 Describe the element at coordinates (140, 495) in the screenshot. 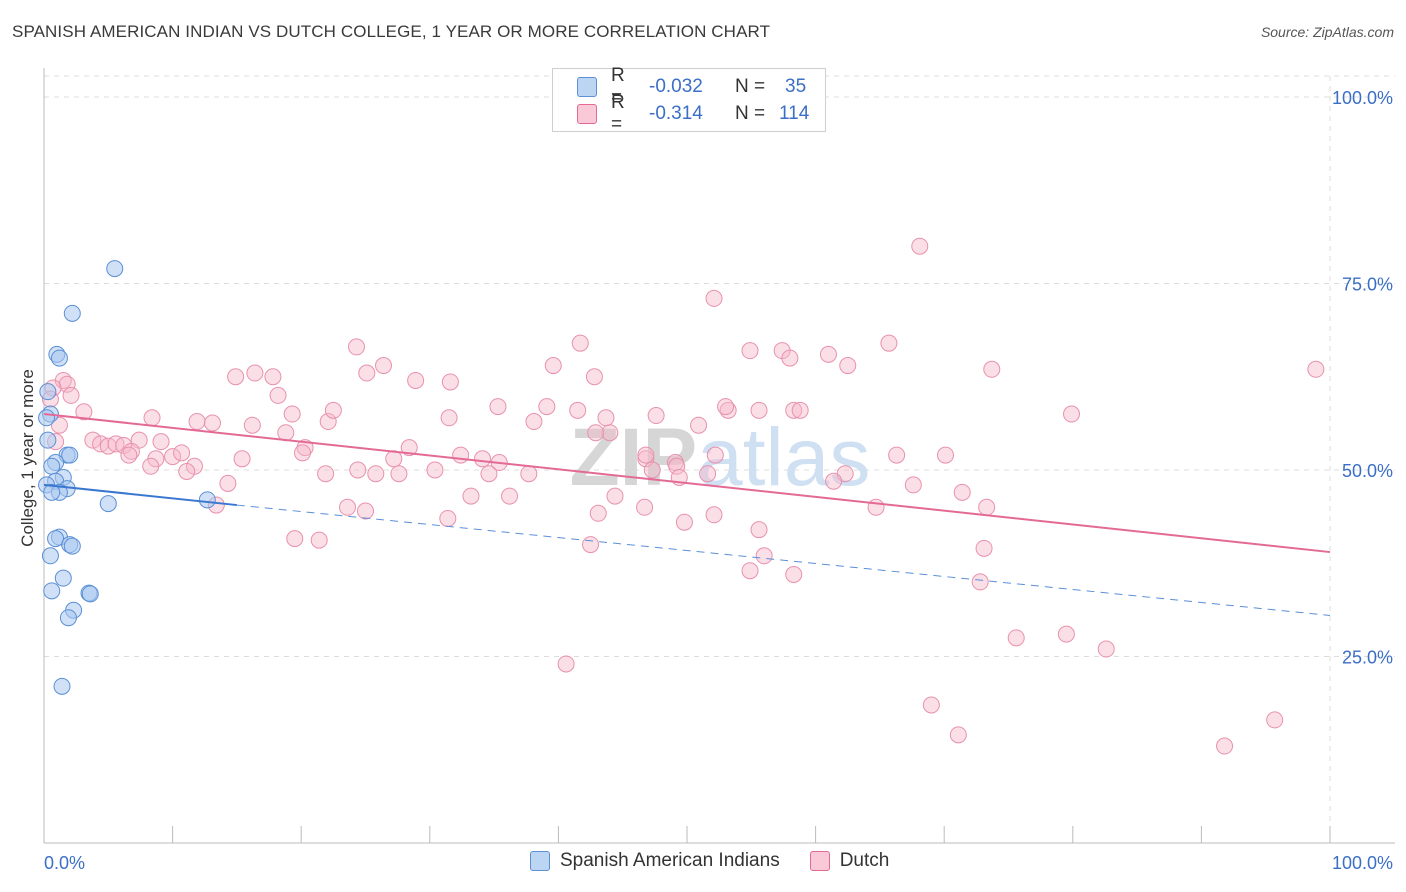

I see `trend-line-spanish-american-indians` at that location.